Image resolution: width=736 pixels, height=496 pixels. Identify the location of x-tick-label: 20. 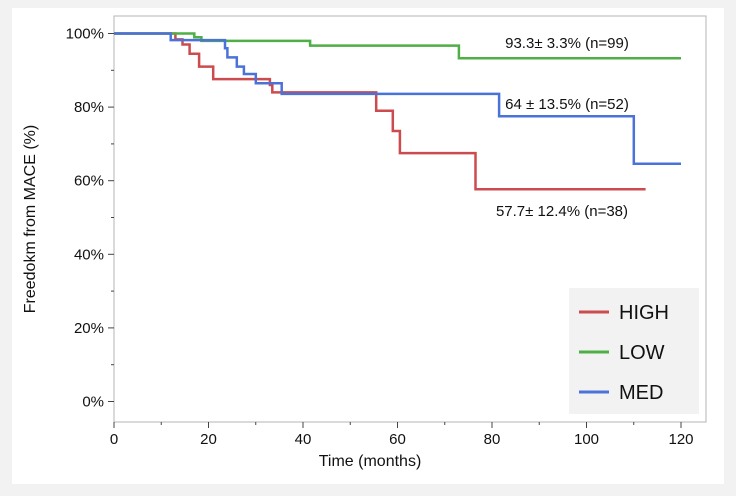
(208, 439).